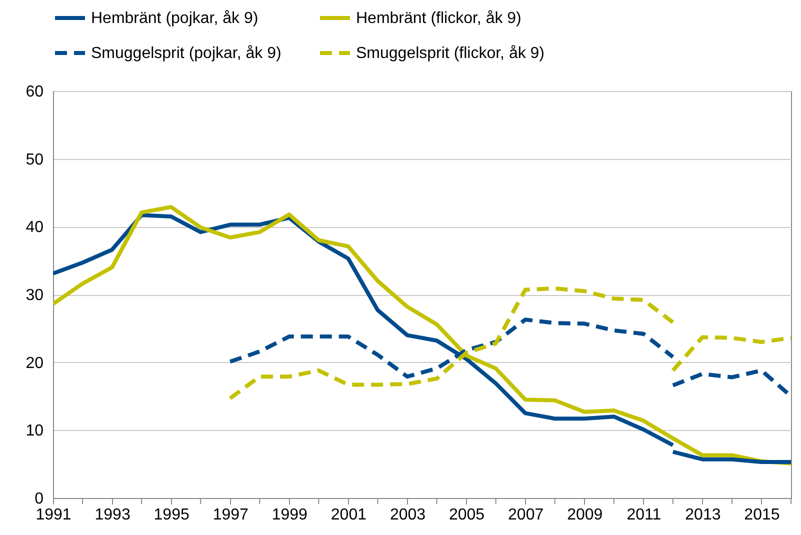 The height and width of the screenshot is (535, 801). Describe the element at coordinates (644, 515) in the screenshot. I see `x-tick-label: 2011` at that location.